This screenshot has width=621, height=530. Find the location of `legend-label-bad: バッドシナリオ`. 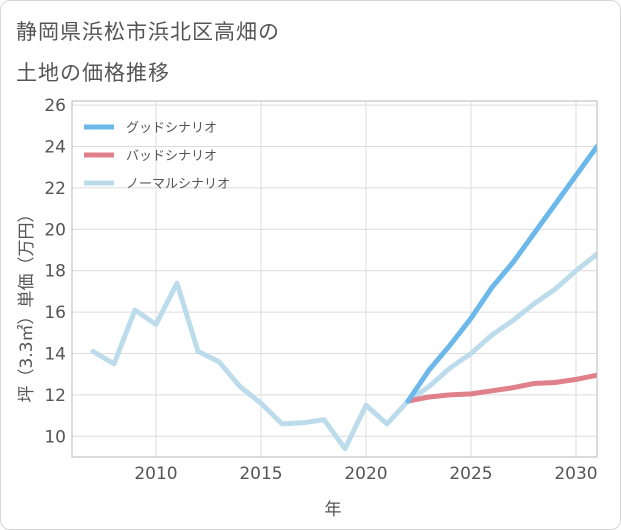

legend-label-bad: バッドシナリオ is located at coordinates (171, 156).